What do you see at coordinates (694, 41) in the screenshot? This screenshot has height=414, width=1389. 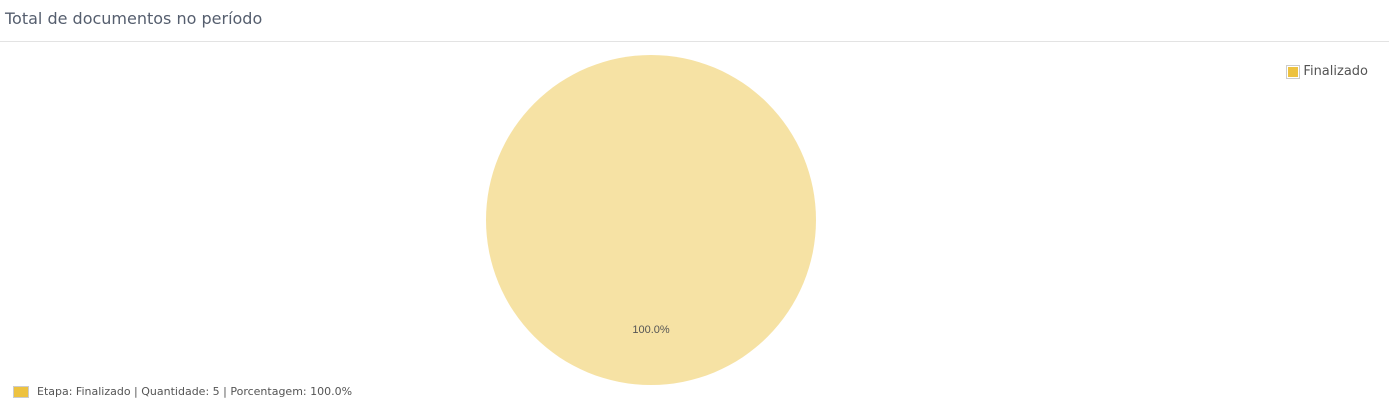 I see `divider` at bounding box center [694, 41].